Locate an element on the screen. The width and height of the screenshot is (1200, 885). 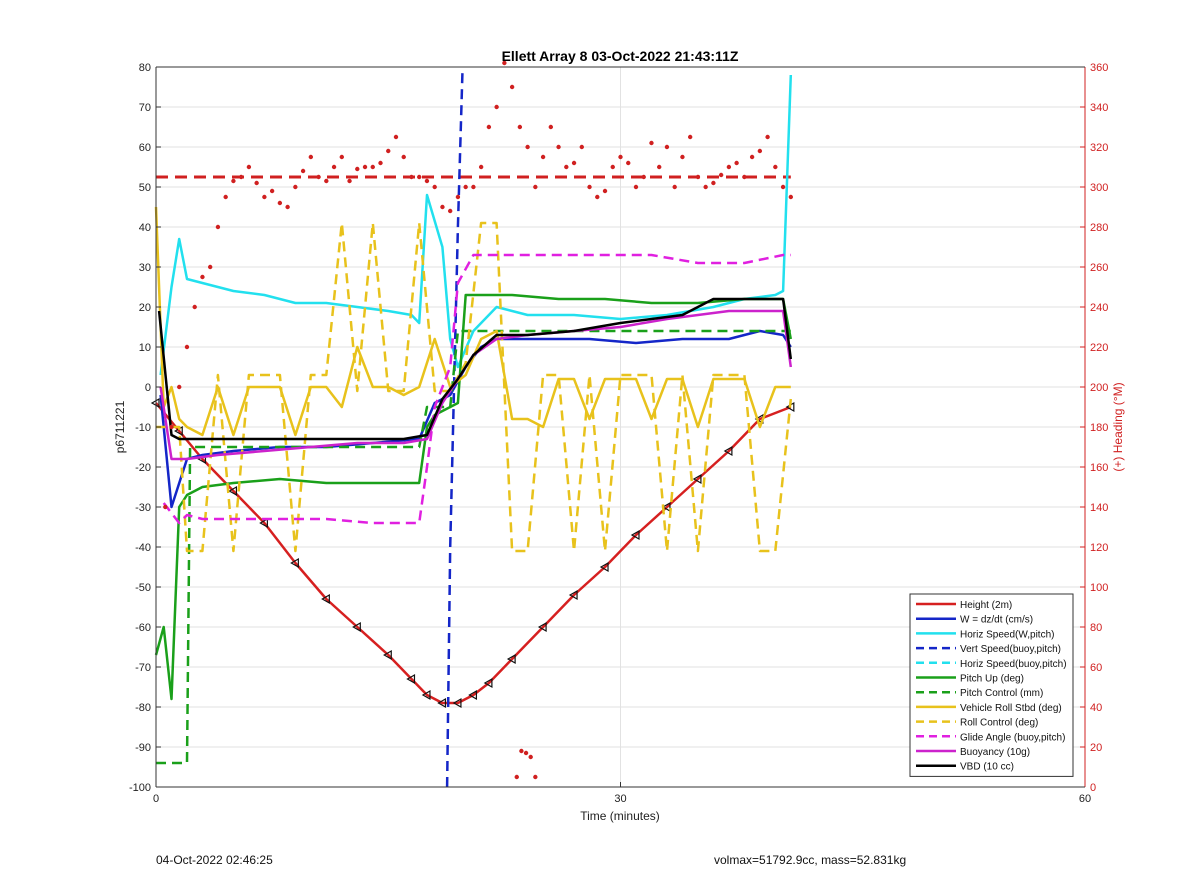
y-tick-label-right: 180 is located at coordinates (1099, 428).